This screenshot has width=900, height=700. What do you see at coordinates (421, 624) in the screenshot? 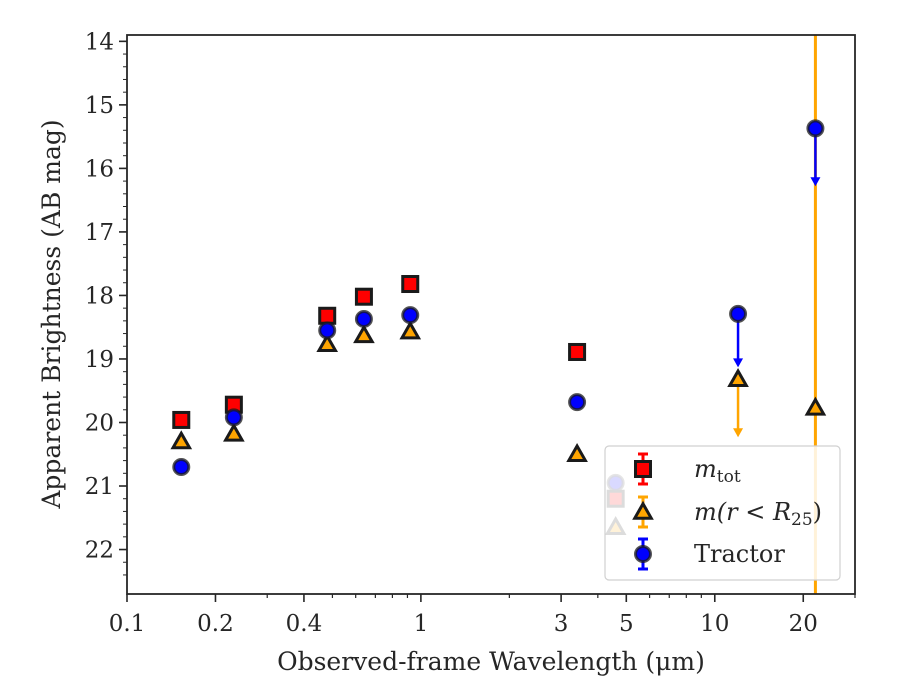
I see `x-tick-label: 1` at bounding box center [421, 624].